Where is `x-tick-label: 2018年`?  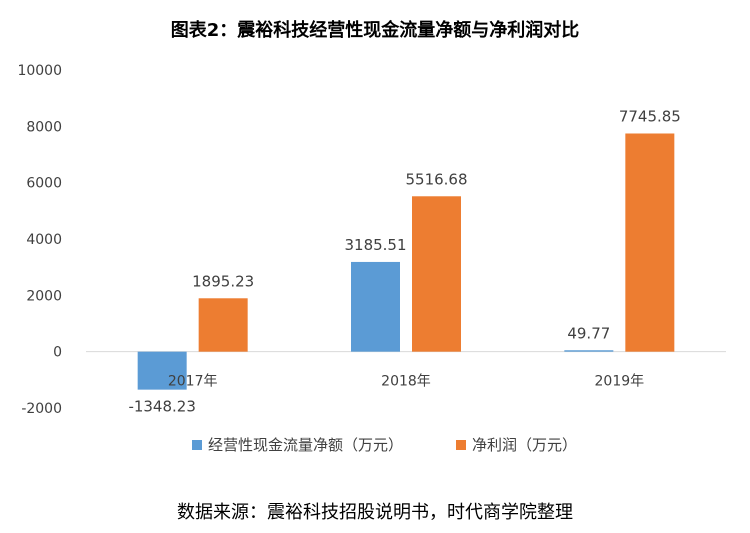 x-tick-label: 2018年 is located at coordinates (406, 382).